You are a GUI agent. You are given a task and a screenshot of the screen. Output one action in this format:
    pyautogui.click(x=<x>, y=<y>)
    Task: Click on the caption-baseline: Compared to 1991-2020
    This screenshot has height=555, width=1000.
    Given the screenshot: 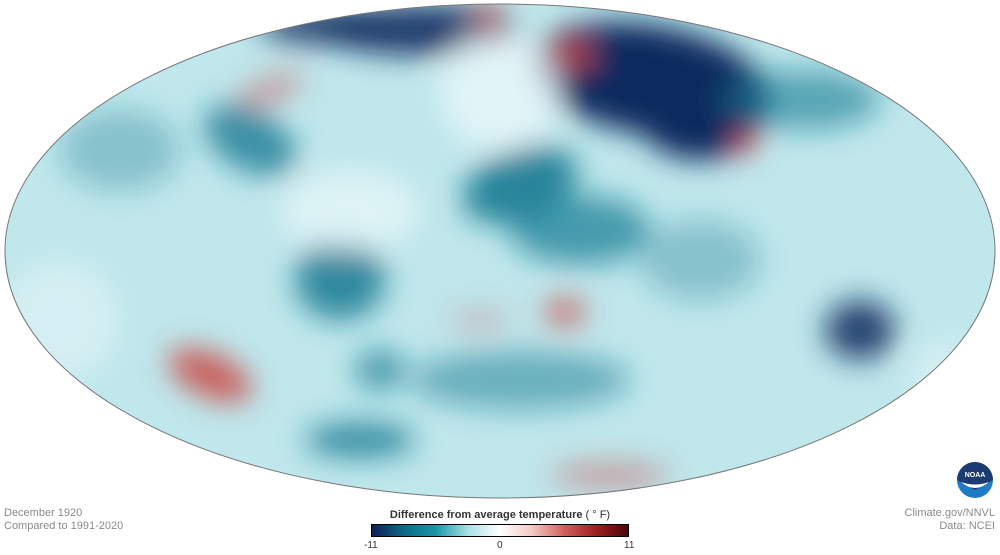 What is the action you would take?
    pyautogui.click(x=64, y=526)
    